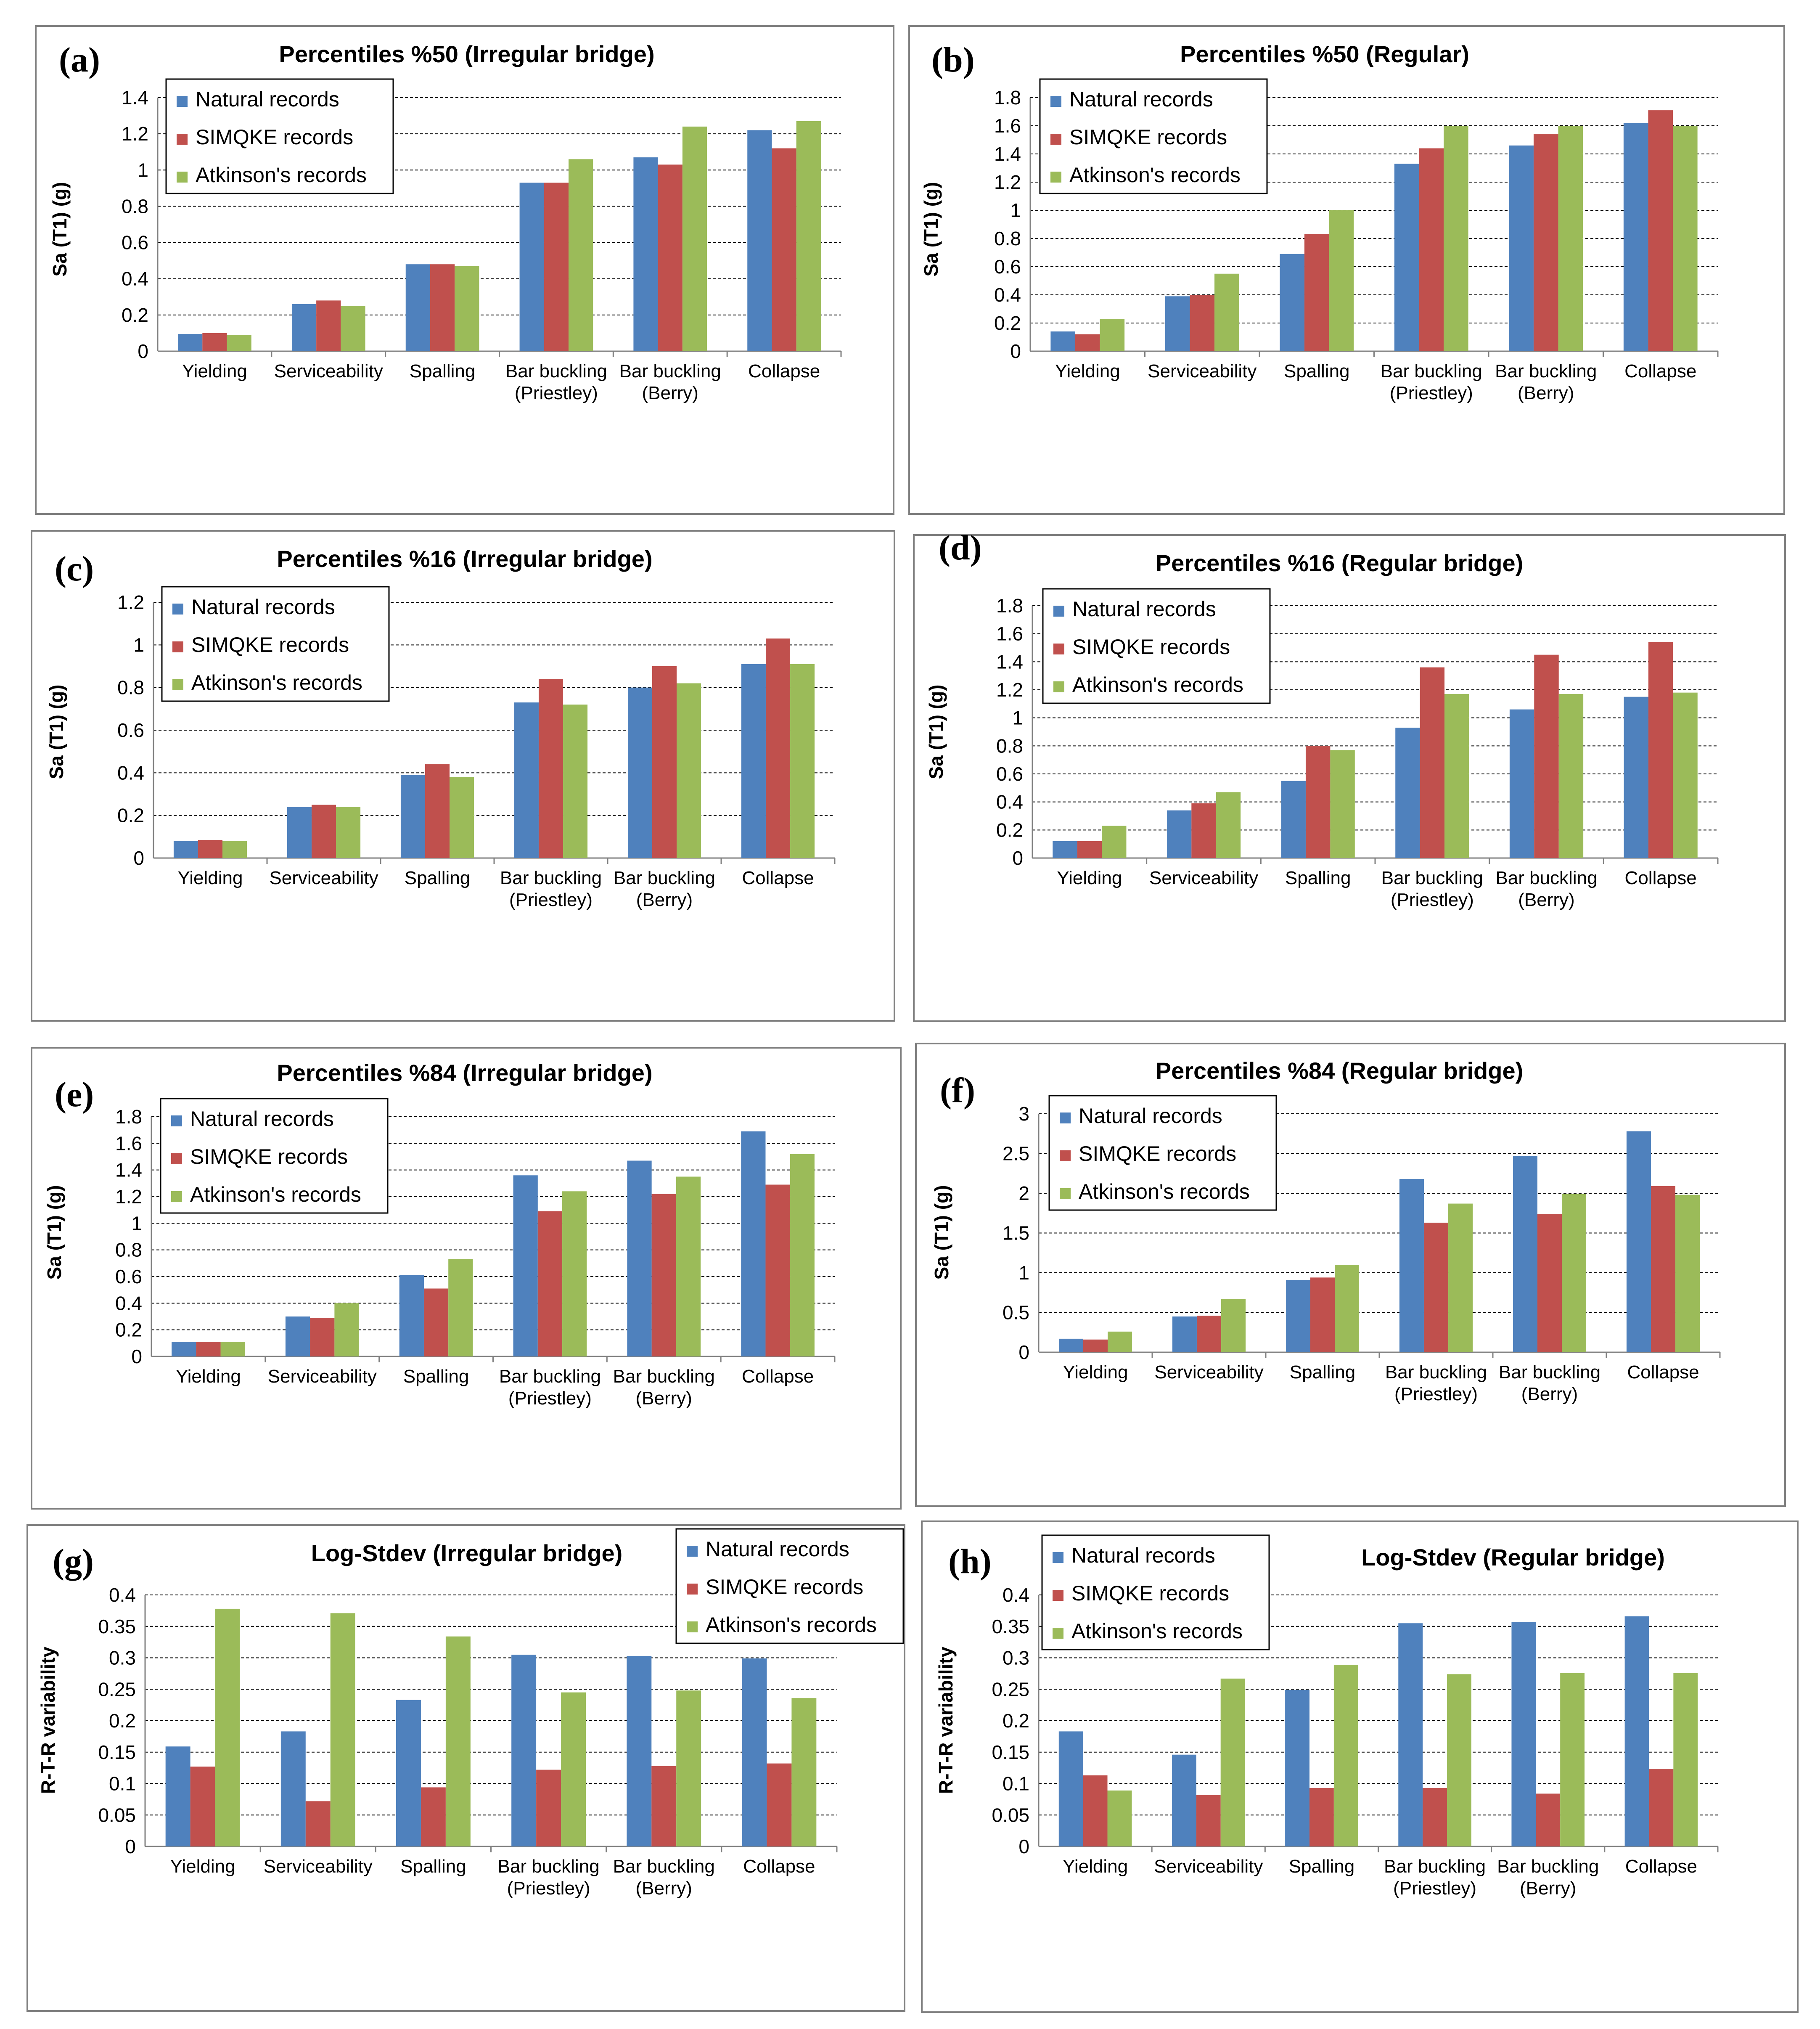  I want to click on y-tick-label: 1.5, so click(1016, 1233).